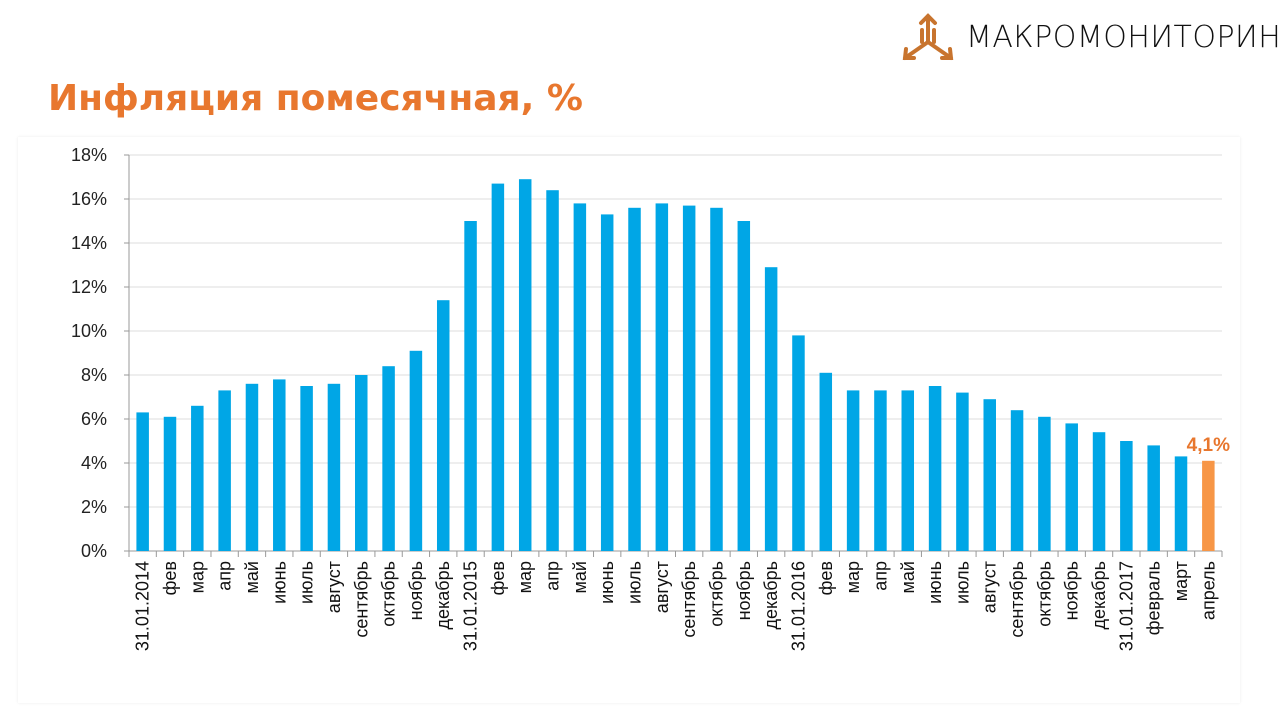  What do you see at coordinates (1126, 606) in the screenshot?
I see `x-tick-label: 31.01.2017` at bounding box center [1126, 606].